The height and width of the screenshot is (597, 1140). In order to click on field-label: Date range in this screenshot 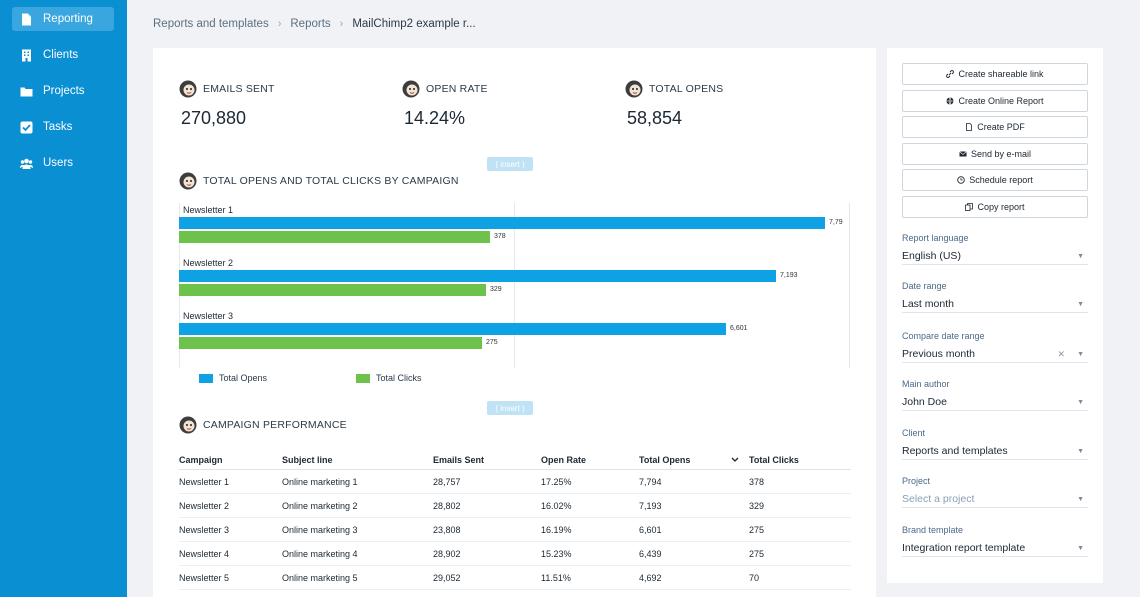, I will do `click(924, 286)`.